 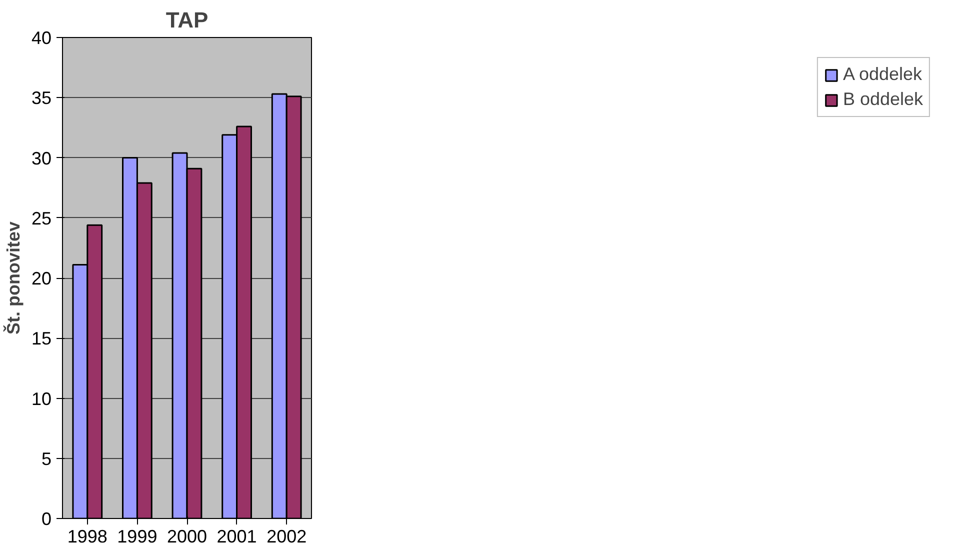 What do you see at coordinates (187, 20) in the screenshot?
I see `chart-title: TAP` at bounding box center [187, 20].